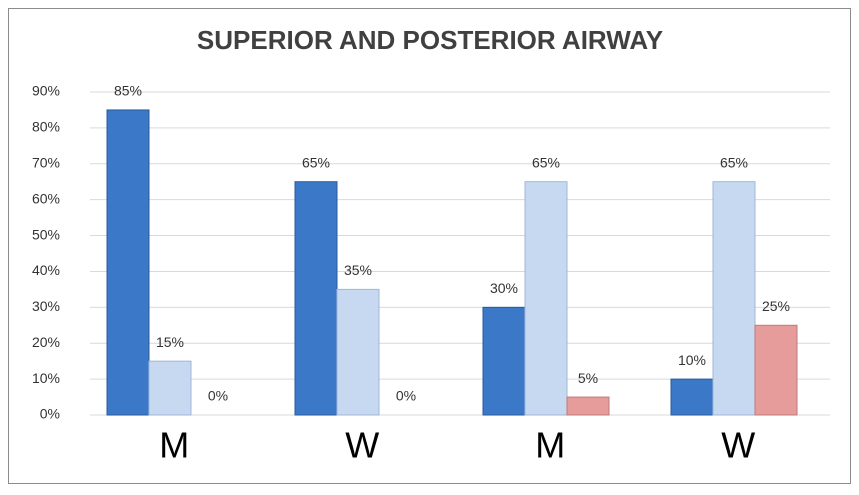  What do you see at coordinates (46, 270) in the screenshot?
I see `y-tick-label: 40%` at bounding box center [46, 270].